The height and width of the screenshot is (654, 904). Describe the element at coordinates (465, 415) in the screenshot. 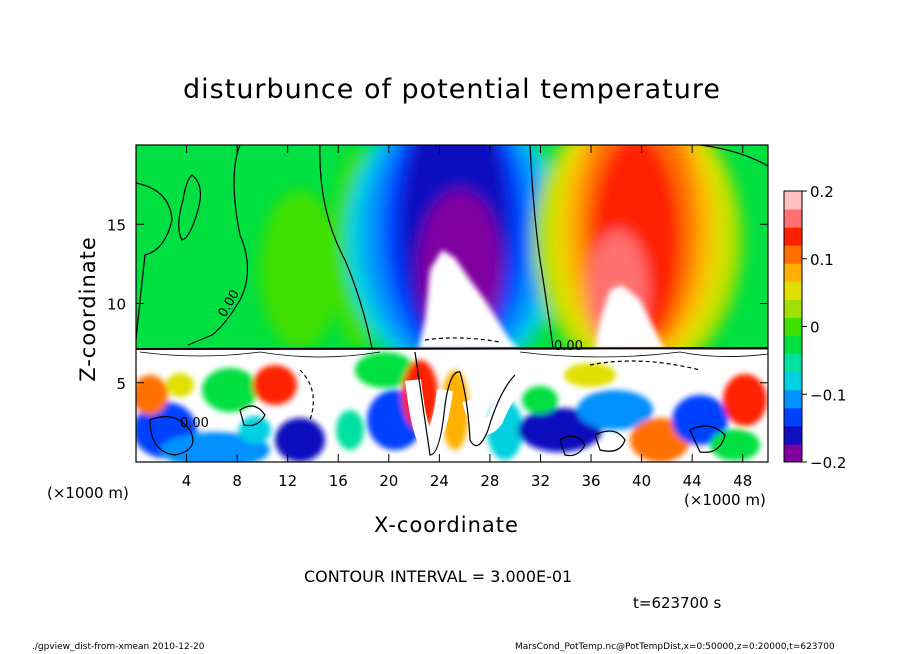

I see `field-lower-white` at that location.